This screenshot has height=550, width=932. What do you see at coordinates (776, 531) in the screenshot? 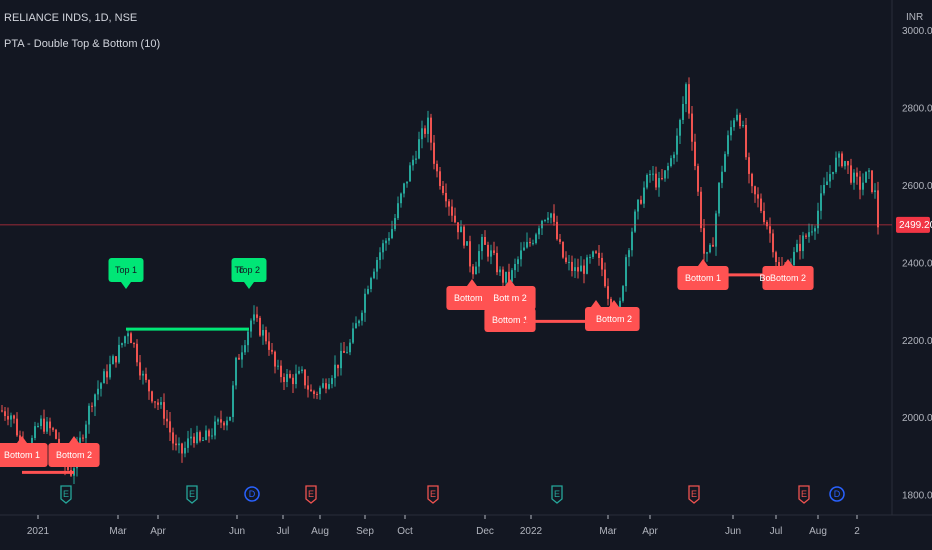
I see `x-tick-label: Jul` at bounding box center [776, 531].